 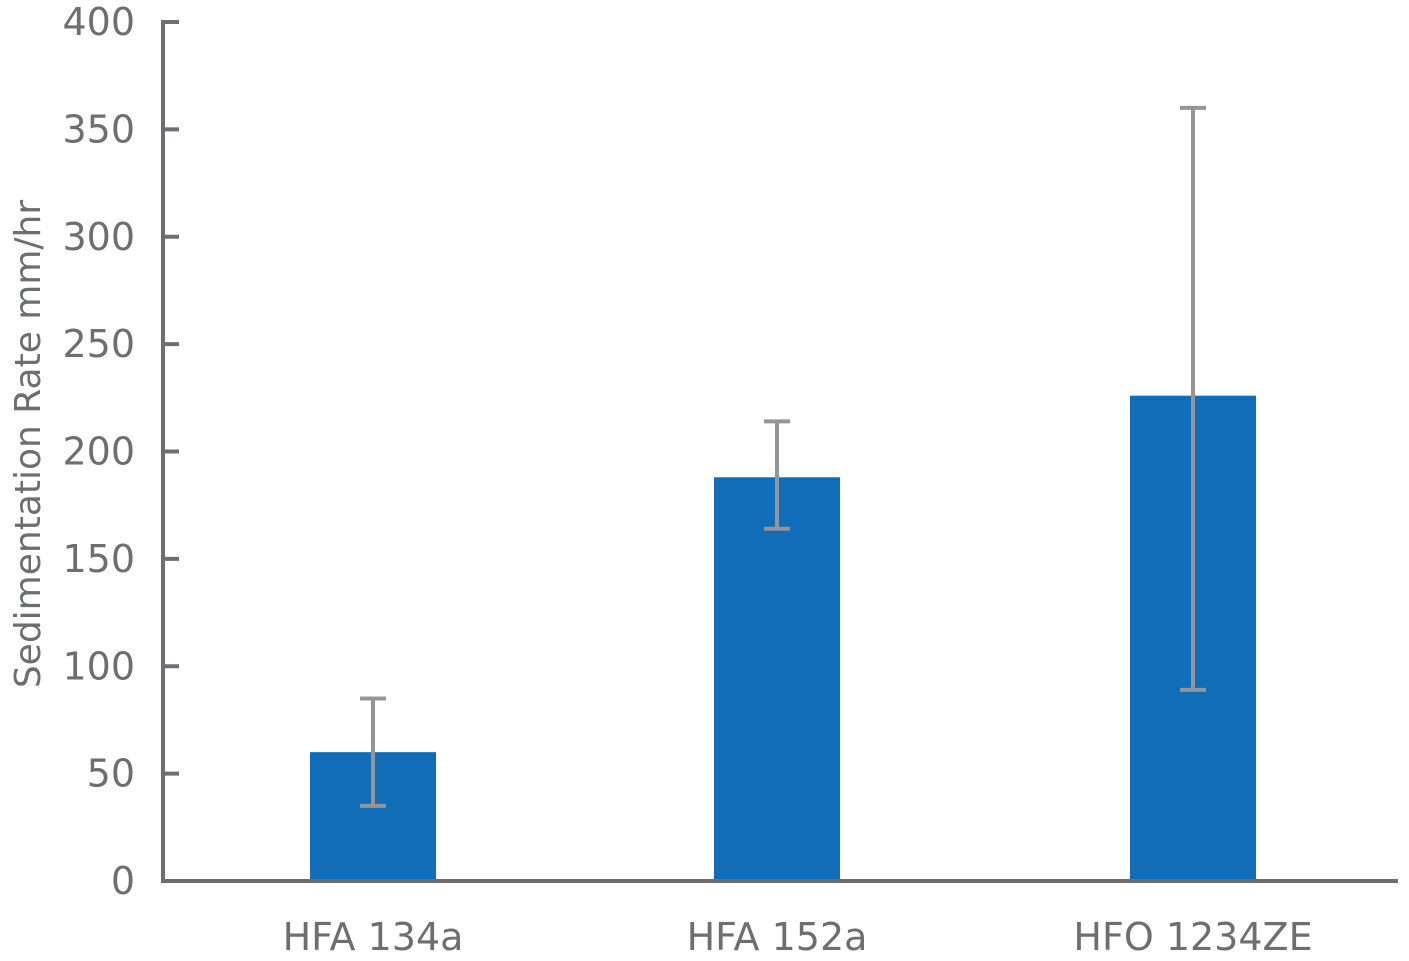 What do you see at coordinates (777, 679) in the screenshot?
I see `bar` at bounding box center [777, 679].